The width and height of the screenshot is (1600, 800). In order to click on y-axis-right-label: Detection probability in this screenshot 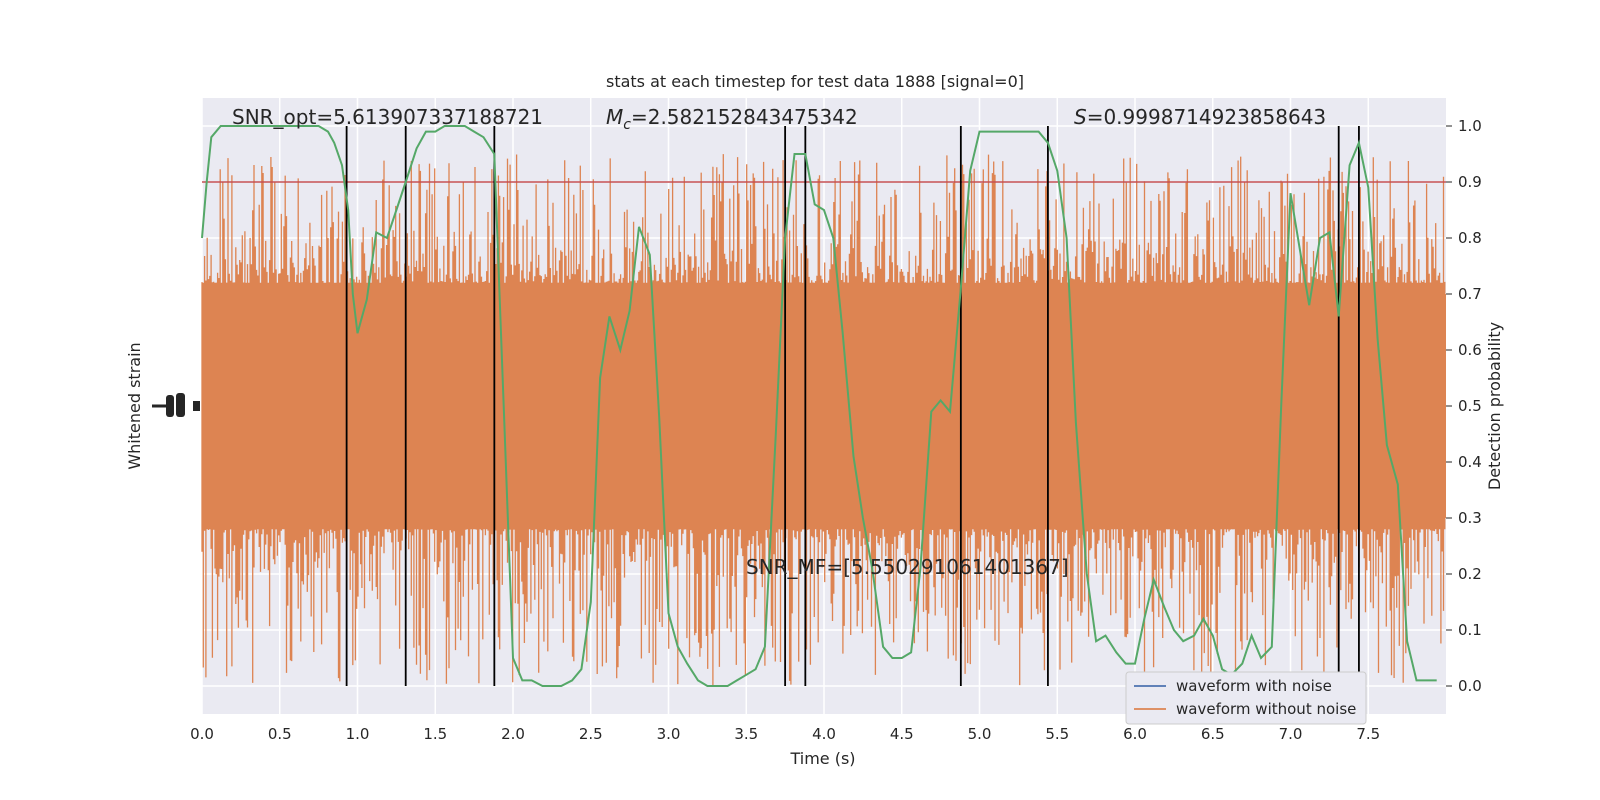, I will do `click(1494, 406)`.